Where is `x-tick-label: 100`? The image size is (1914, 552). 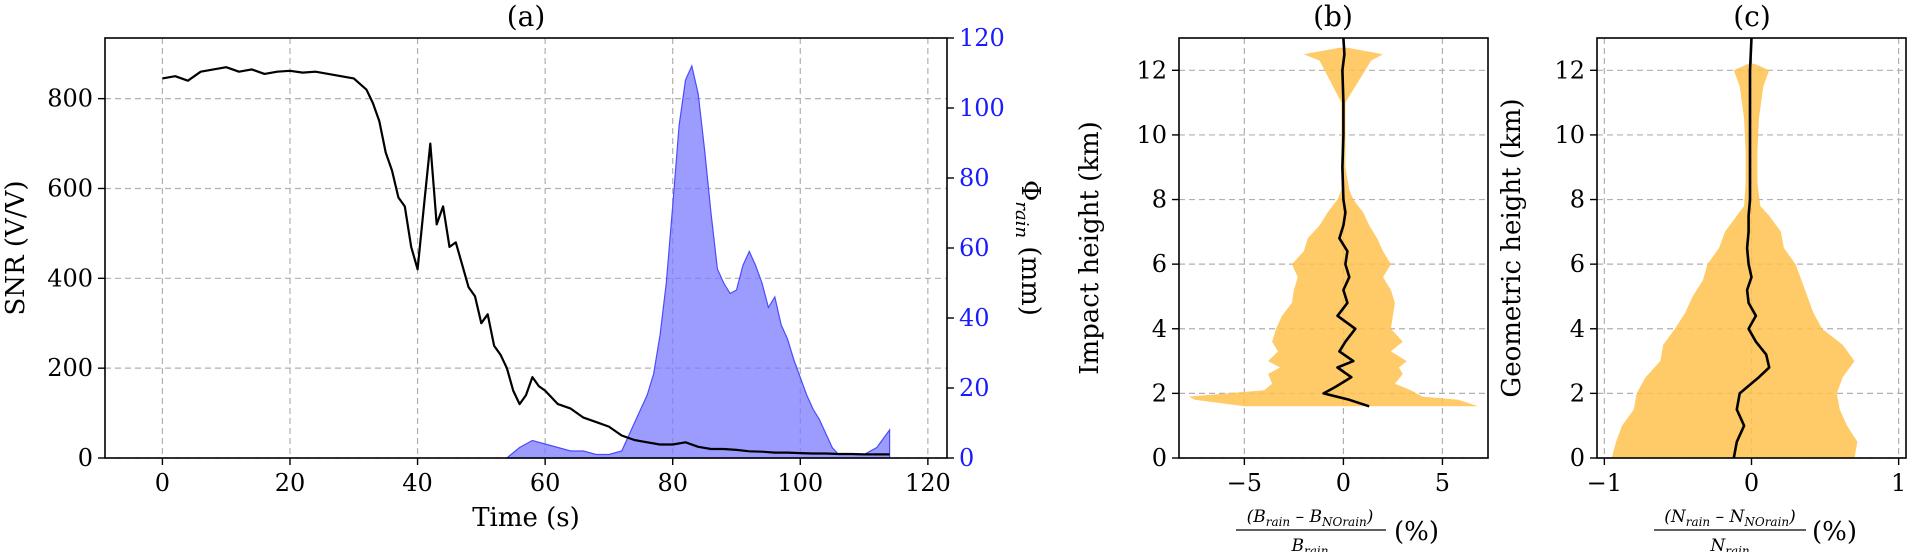 x-tick-label: 100 is located at coordinates (800, 483).